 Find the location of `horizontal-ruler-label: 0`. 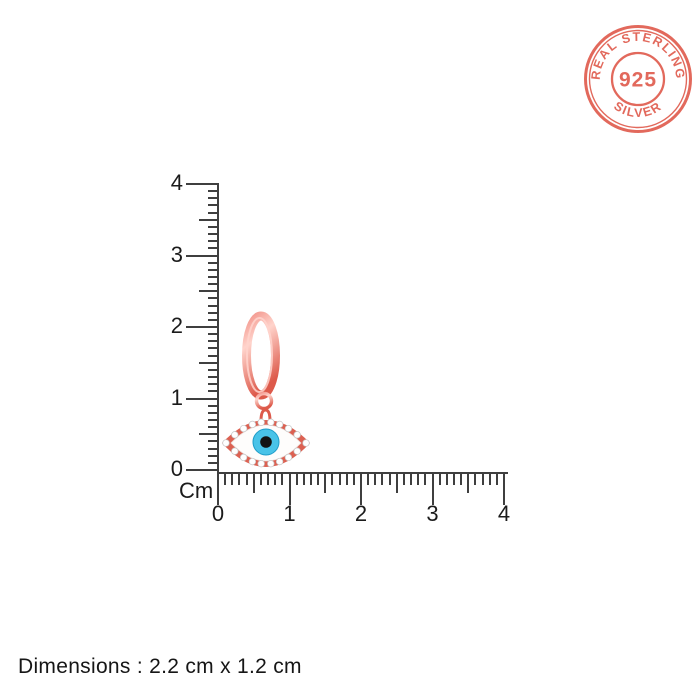

horizontal-ruler-label: 0 is located at coordinates (218, 513).